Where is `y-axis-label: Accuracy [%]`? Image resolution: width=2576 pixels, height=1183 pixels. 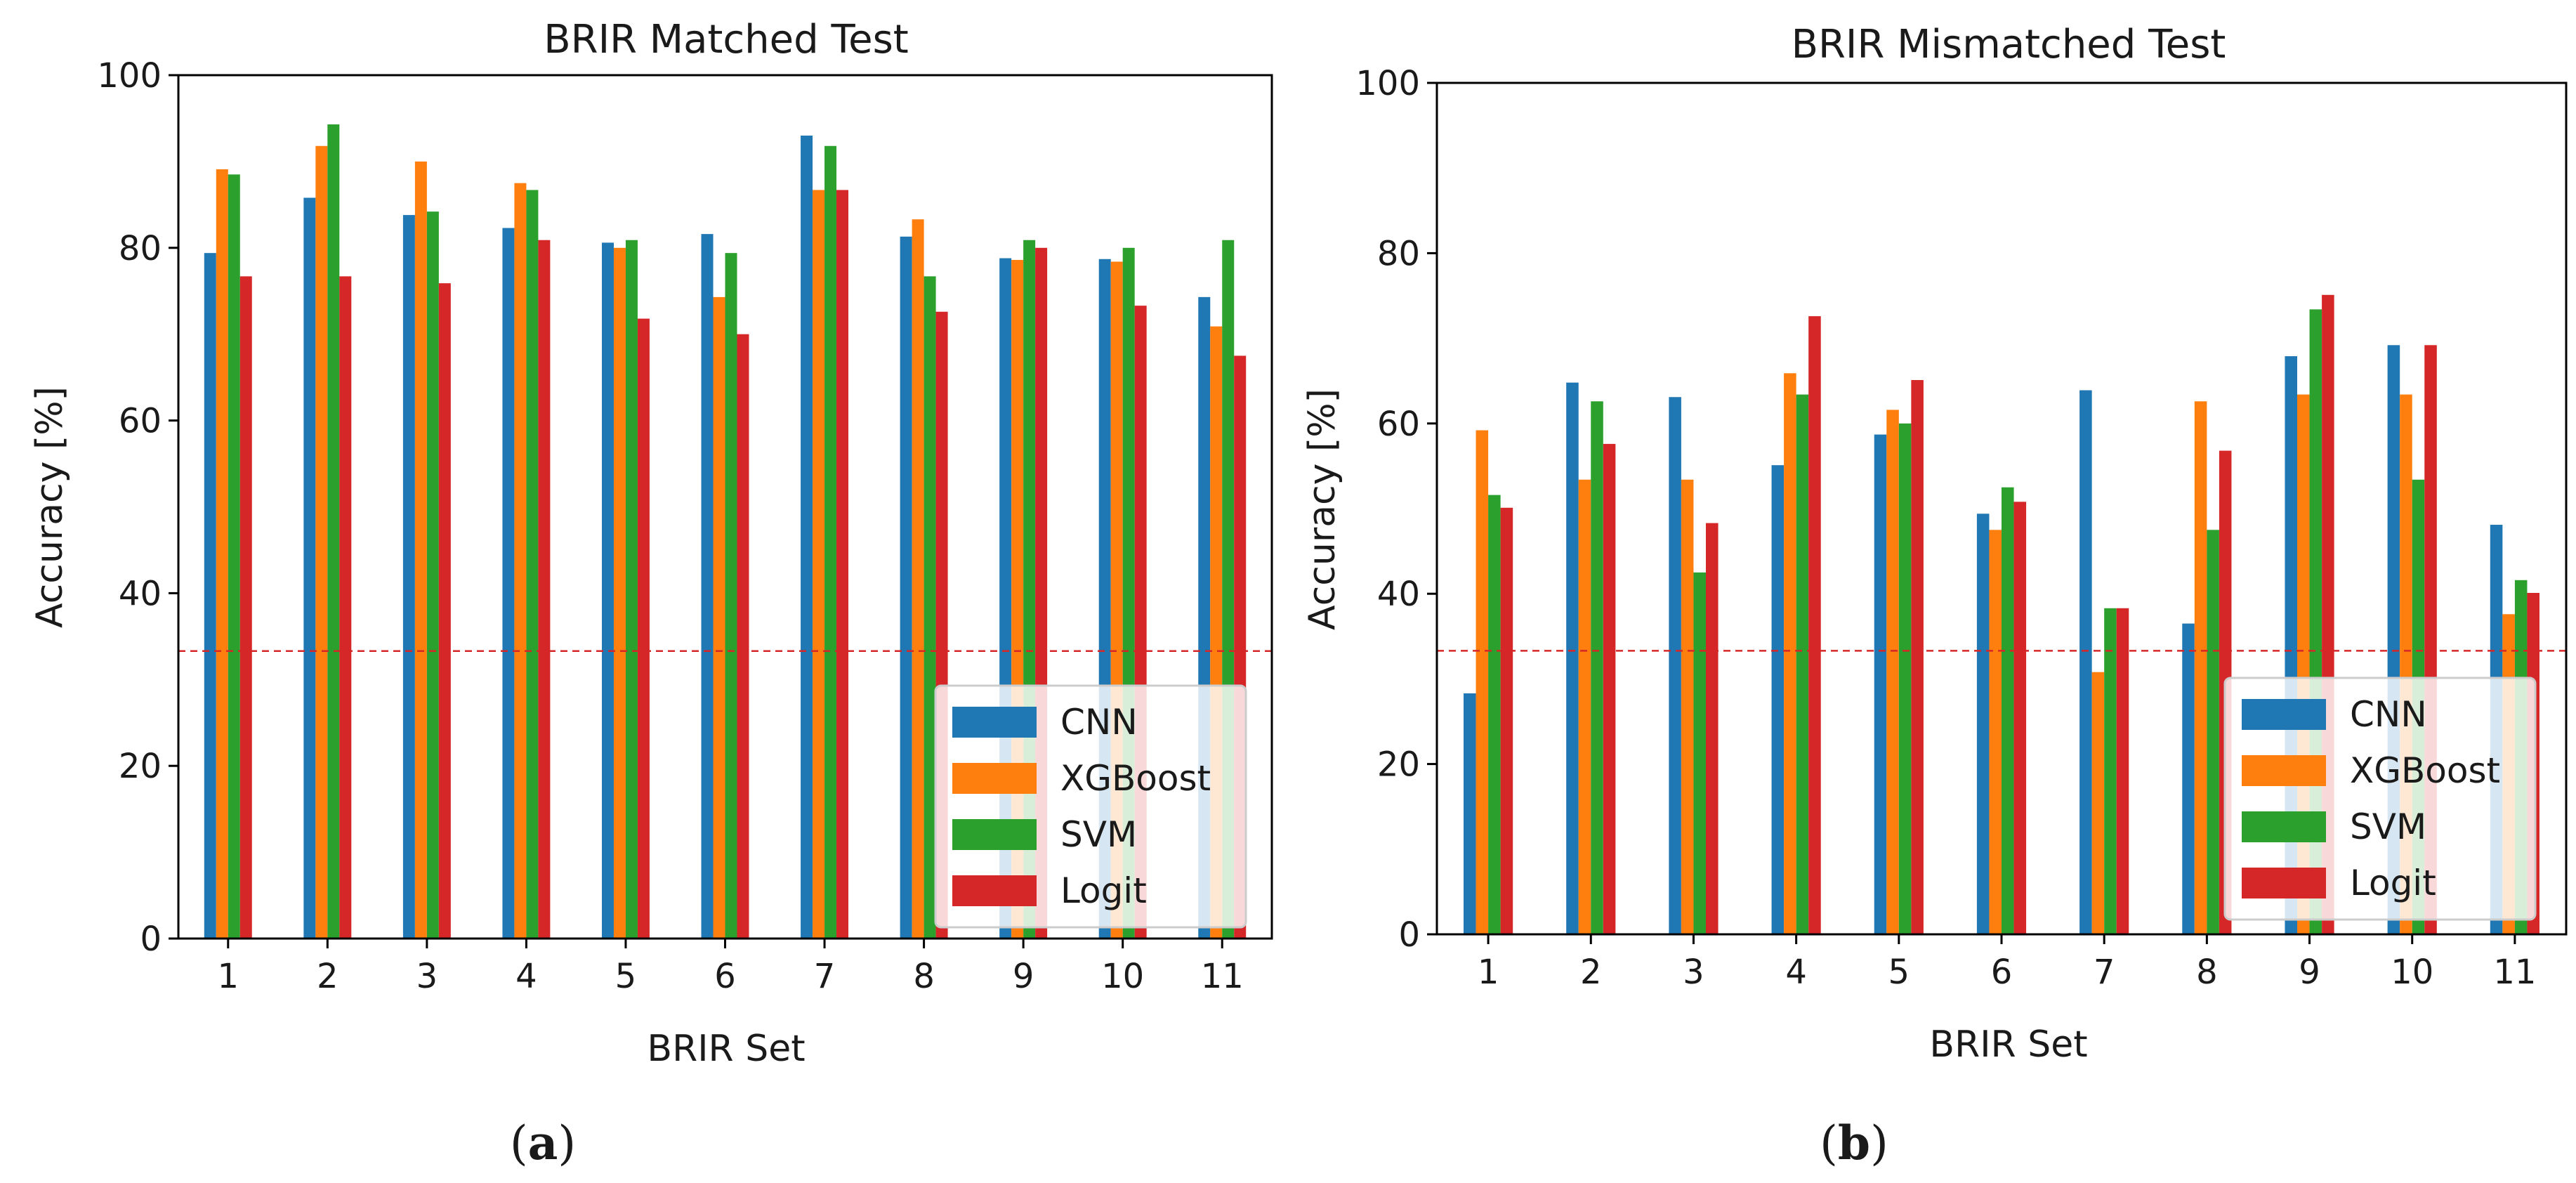
y-axis-label: Accuracy [%] is located at coordinates (50, 507).